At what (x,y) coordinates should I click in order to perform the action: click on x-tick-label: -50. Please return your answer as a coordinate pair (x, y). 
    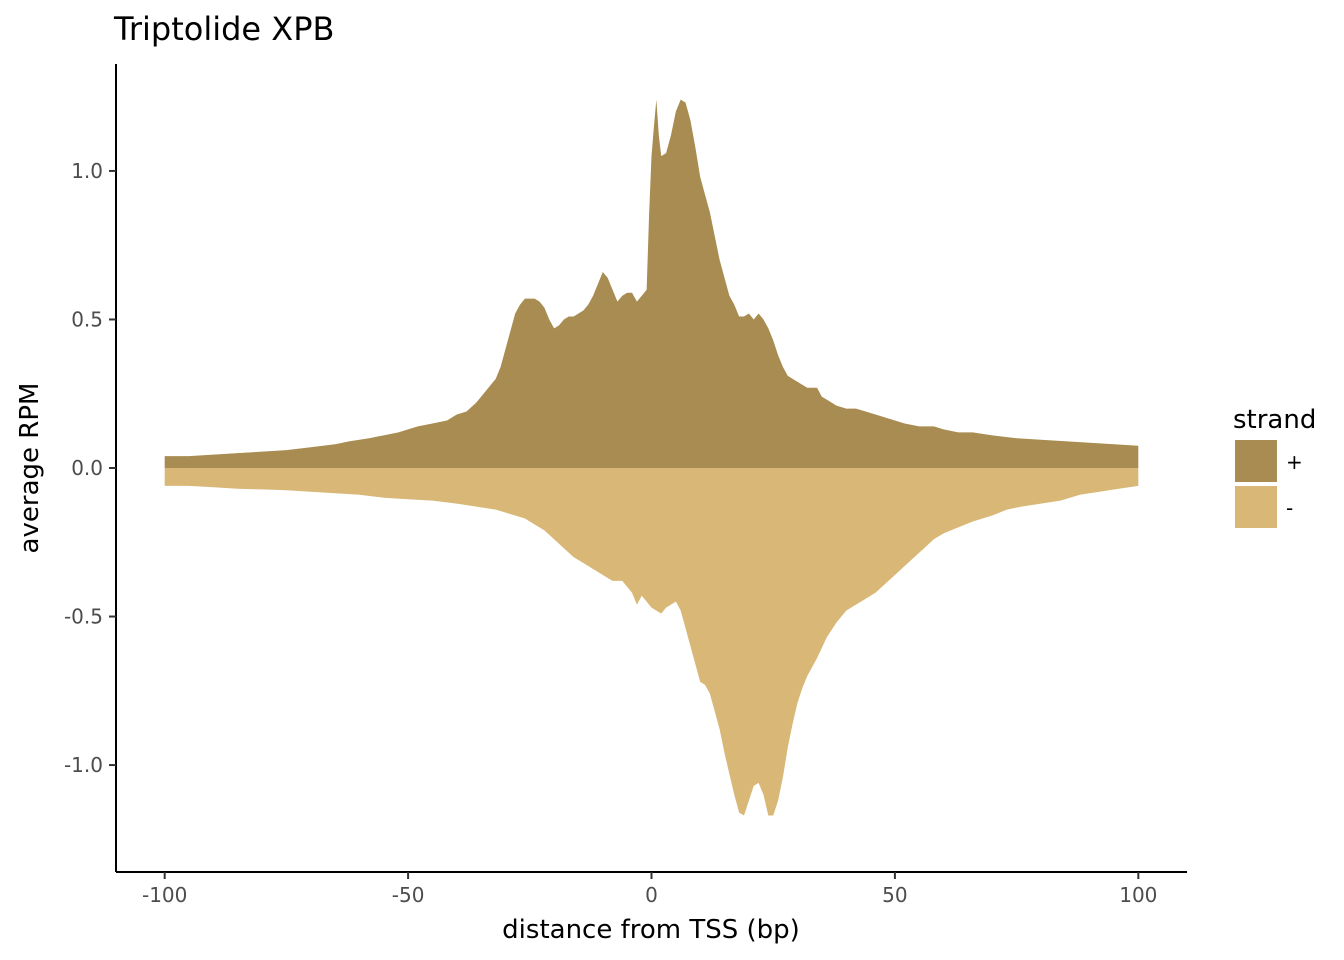
    Looking at the image, I should click on (408, 895).